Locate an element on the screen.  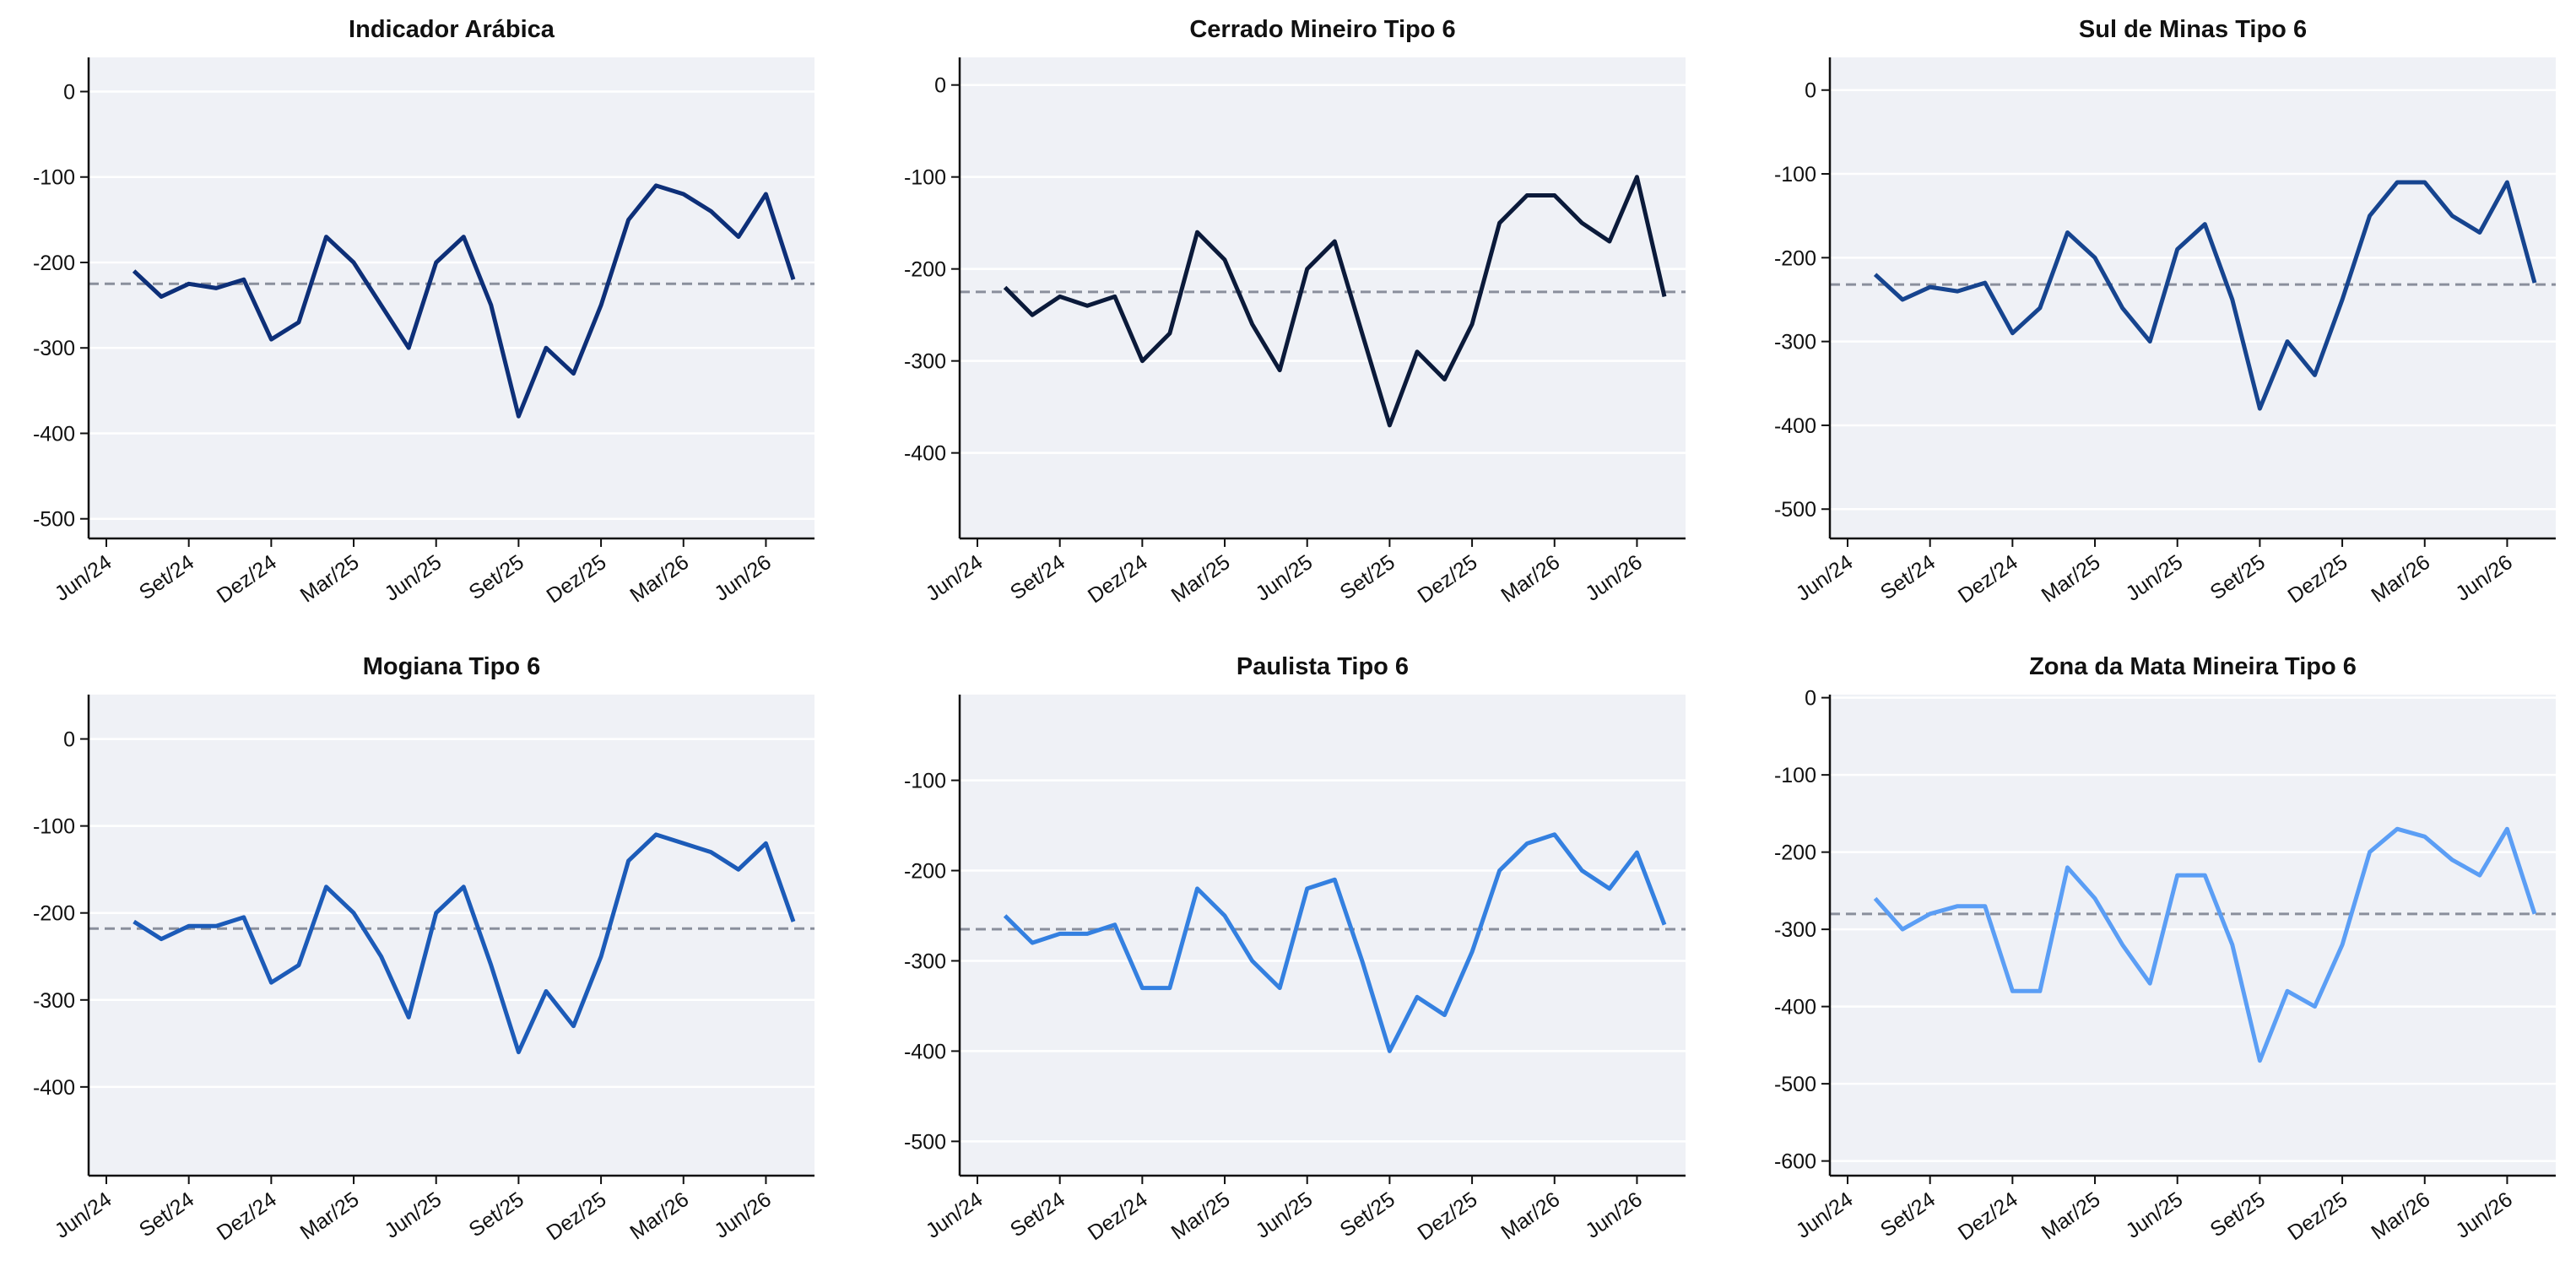
subplot-title: Zona da Mata Mineira Tipo 6 is located at coordinates (2193, 666).